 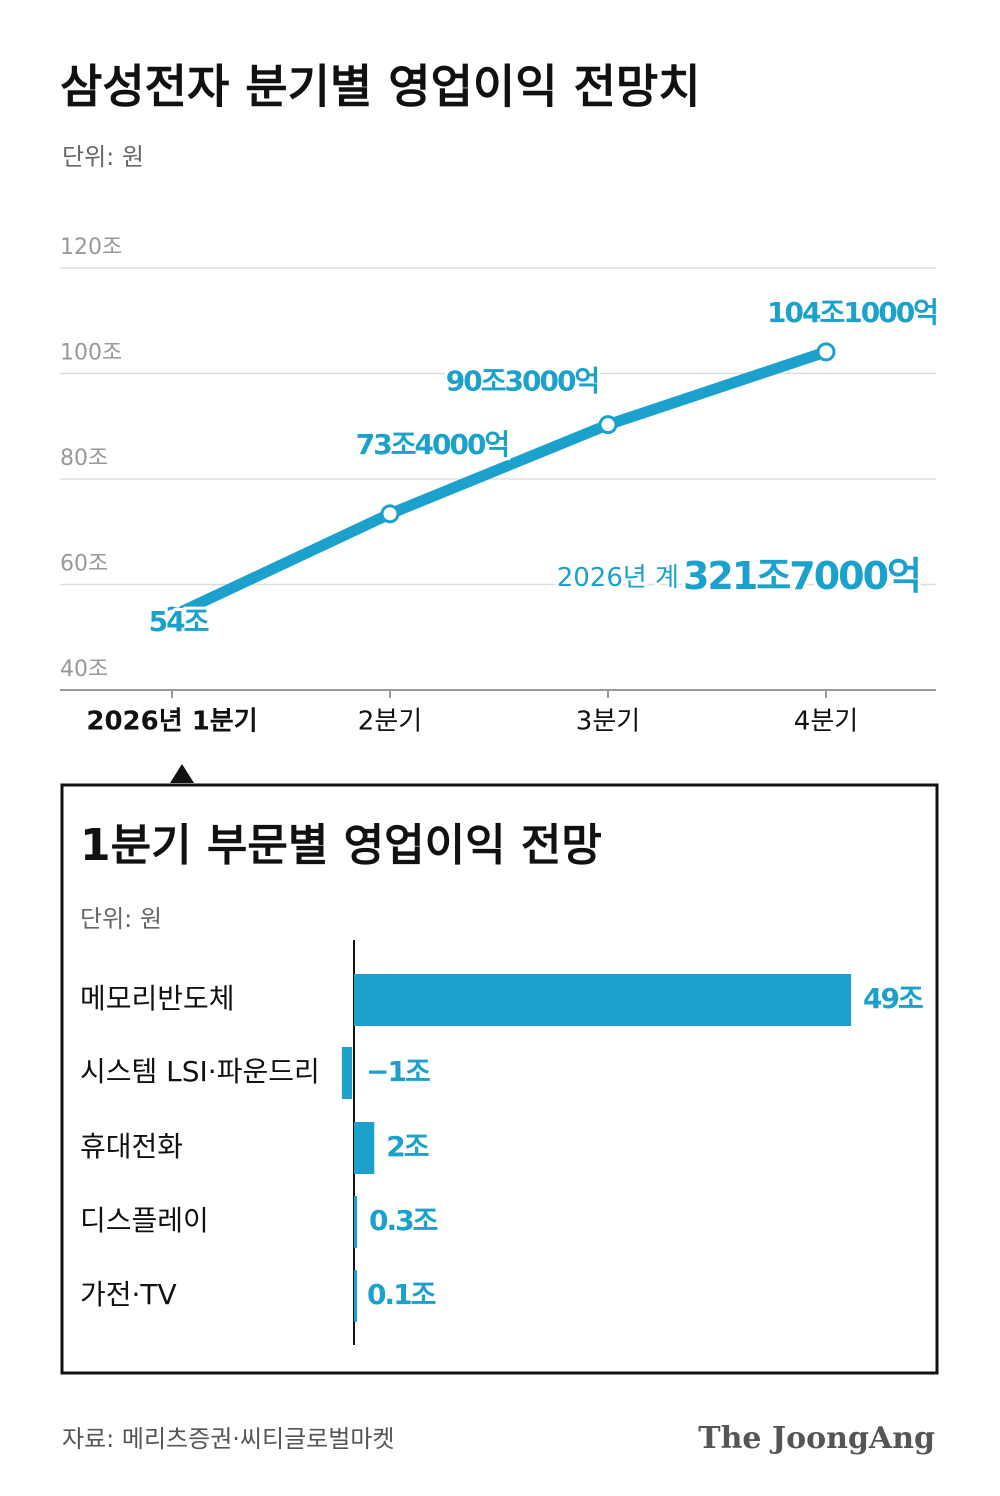 What do you see at coordinates (801, 576) in the screenshot?
I see `total-value: 321조7000억` at bounding box center [801, 576].